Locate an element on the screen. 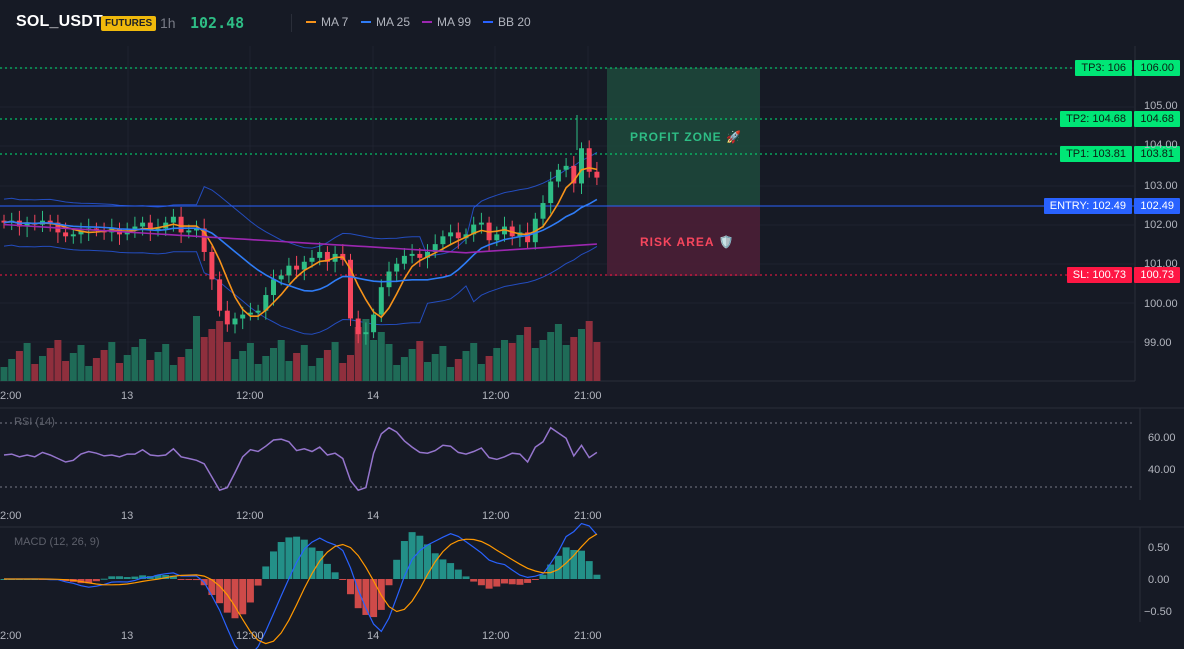 The image size is (1184, 649). macd-tick: 0.50 is located at coordinates (1159, 548).